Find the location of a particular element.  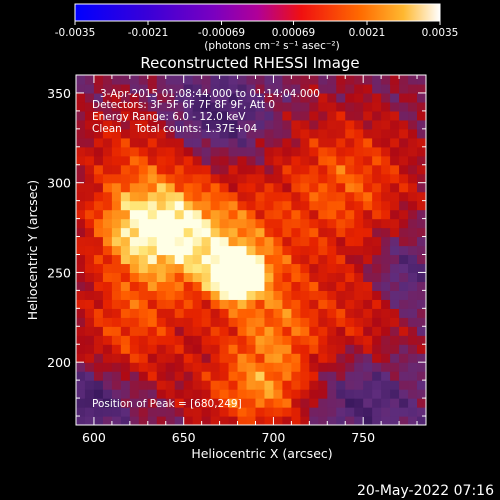

x-tick-label: 750 is located at coordinates (363, 437).